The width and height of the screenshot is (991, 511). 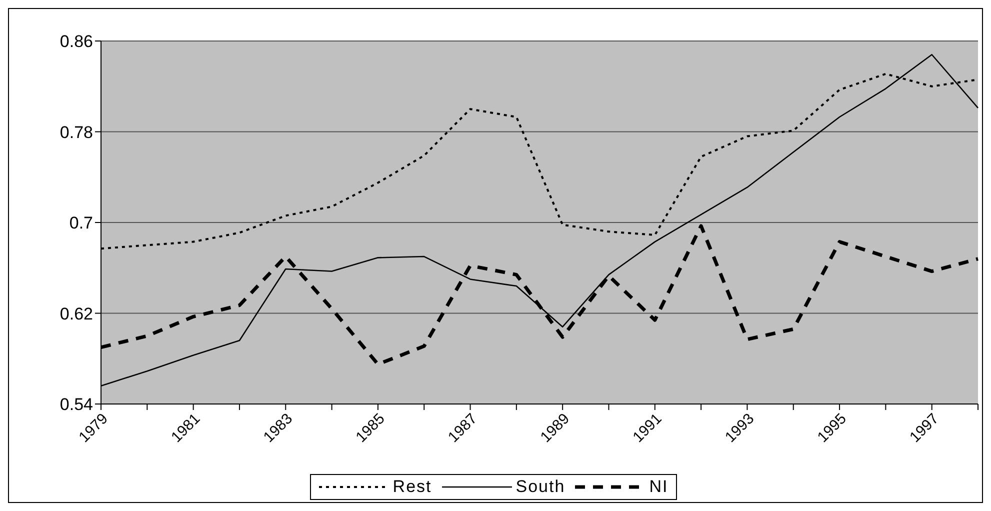 What do you see at coordinates (81, 223) in the screenshot?
I see `y-tick-label: 0.7` at bounding box center [81, 223].